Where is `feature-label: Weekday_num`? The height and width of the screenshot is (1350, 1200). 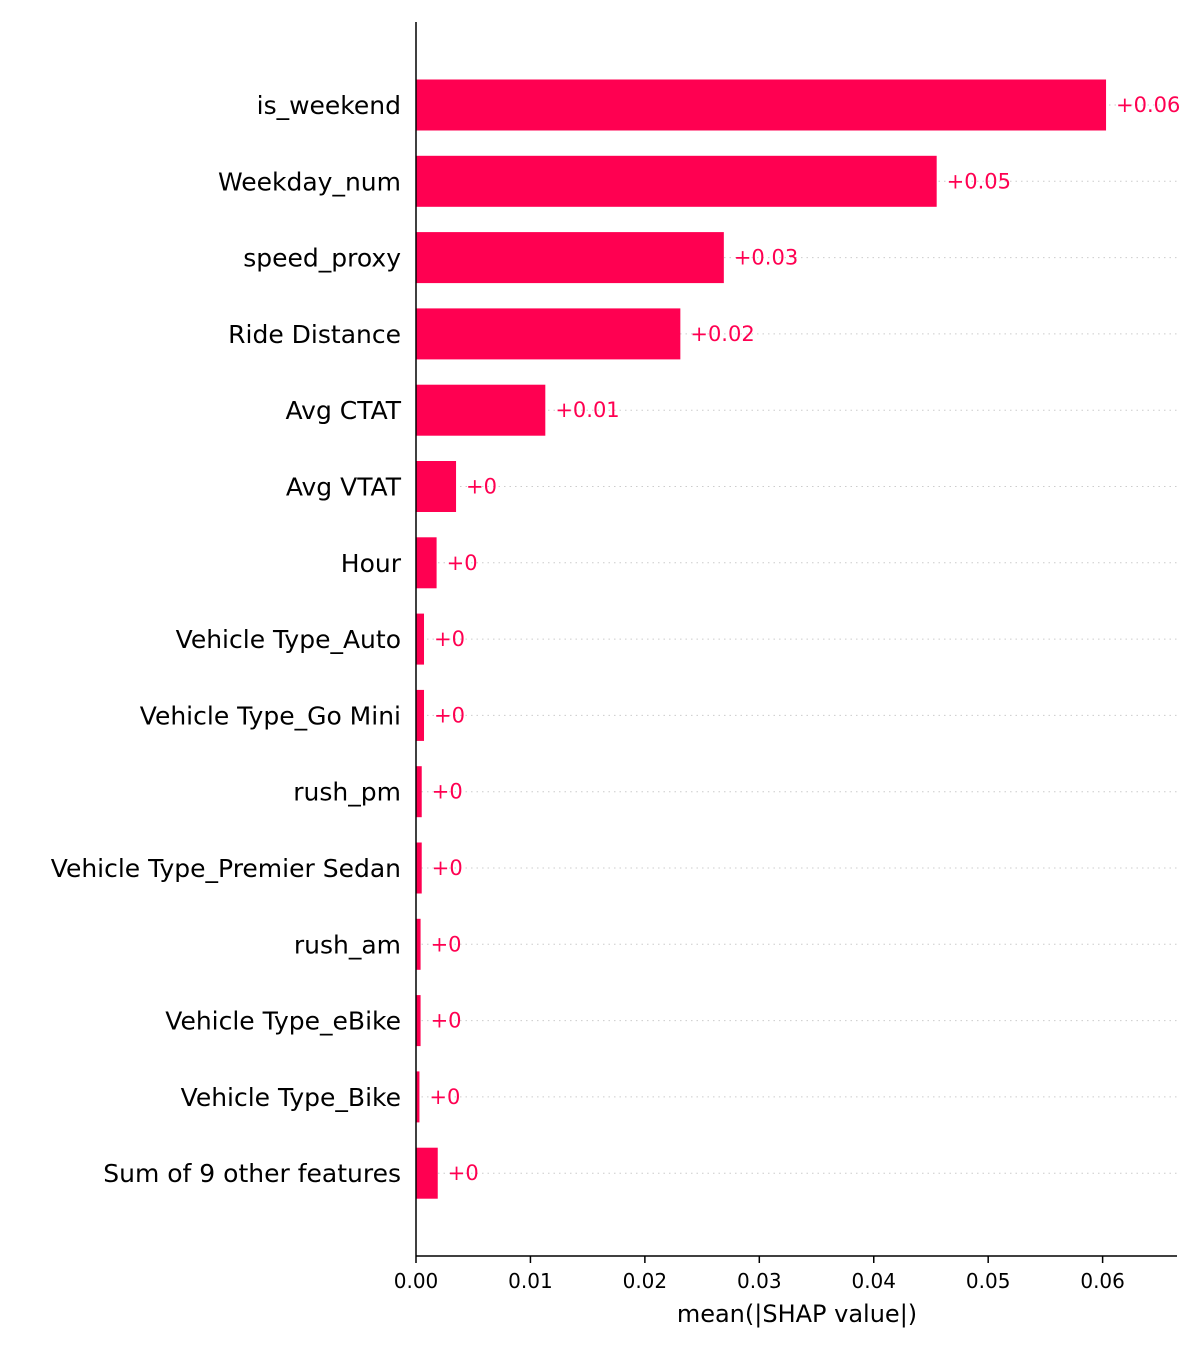
feature-label: Weekday_num is located at coordinates (309, 181).